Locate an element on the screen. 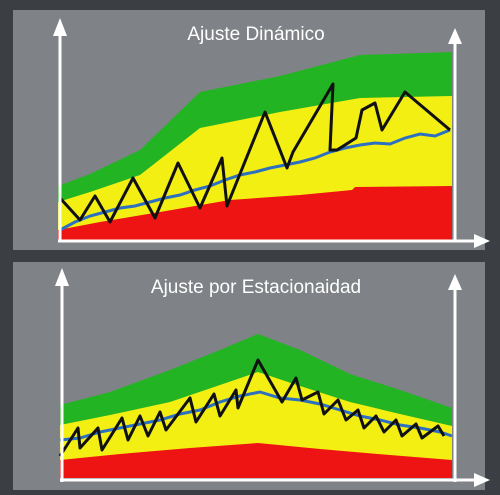 Image resolution: width=500 pixels, height=495 pixels. top-x-axis-arrowhead is located at coordinates (482, 241).